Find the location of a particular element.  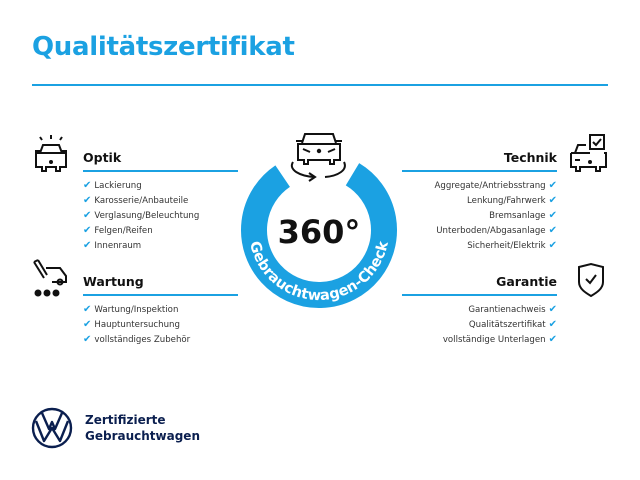

car-checkbox-icon is located at coordinates (588, 153).